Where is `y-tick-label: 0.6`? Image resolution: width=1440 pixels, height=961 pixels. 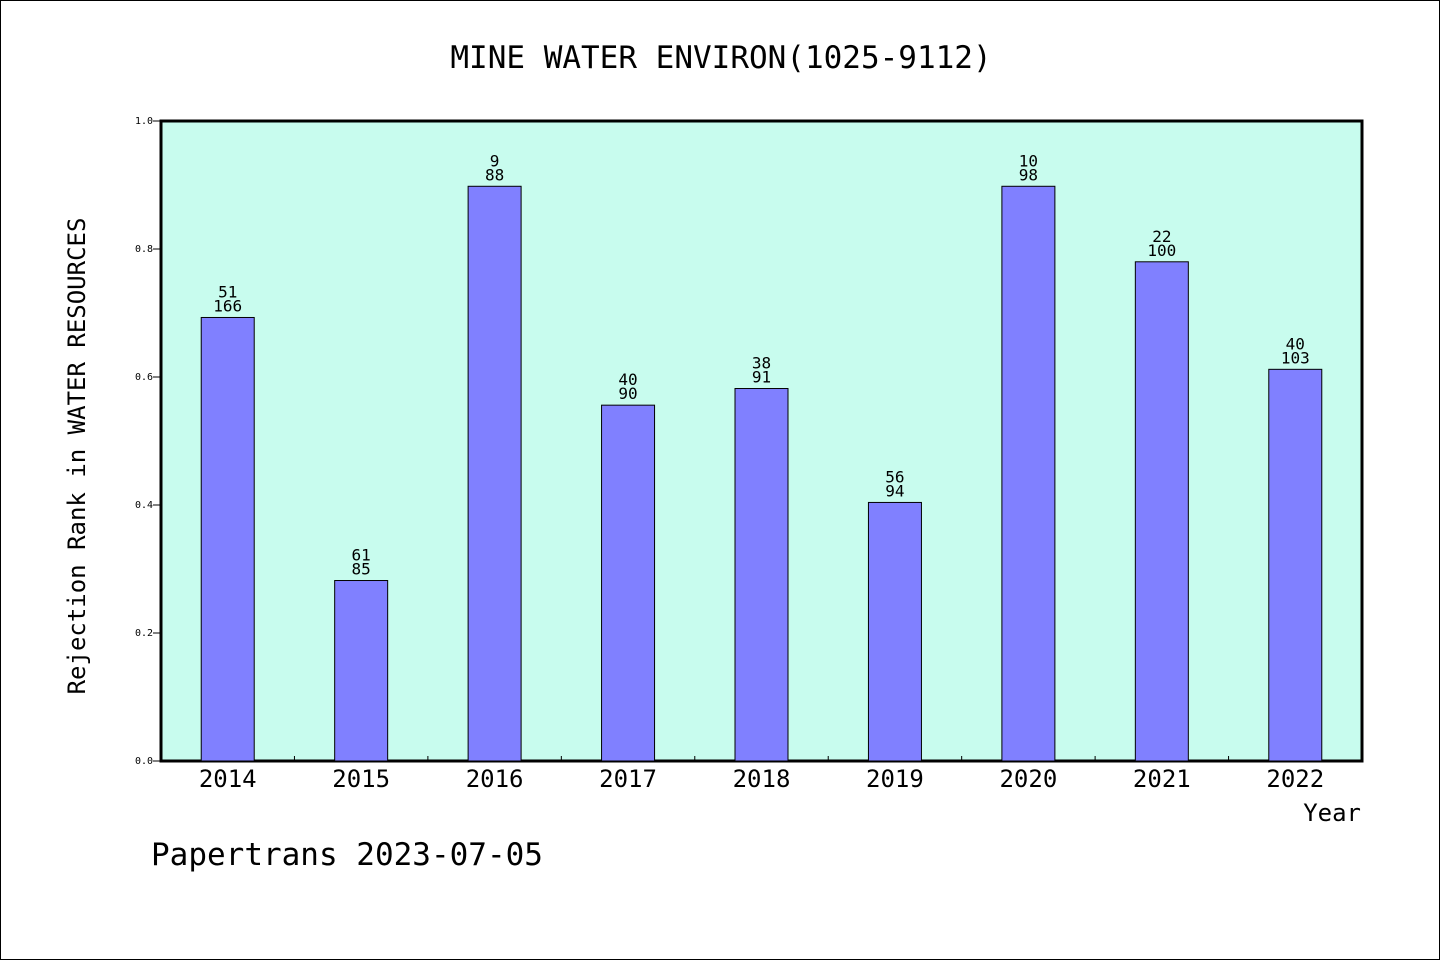
y-tick-label: 0.6 is located at coordinates (144, 377).